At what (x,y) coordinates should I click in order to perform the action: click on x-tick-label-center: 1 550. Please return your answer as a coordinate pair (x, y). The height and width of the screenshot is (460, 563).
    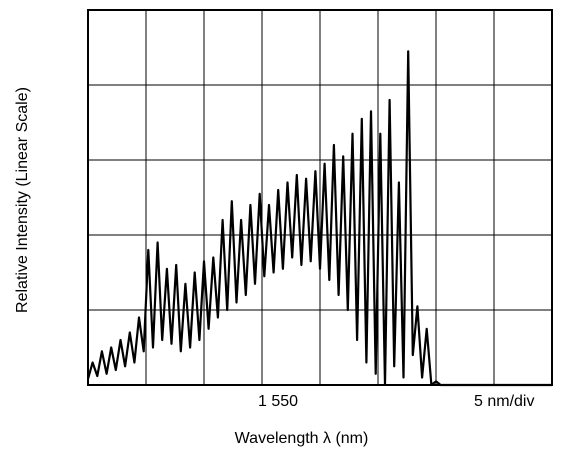
    Looking at the image, I should click on (278, 401).